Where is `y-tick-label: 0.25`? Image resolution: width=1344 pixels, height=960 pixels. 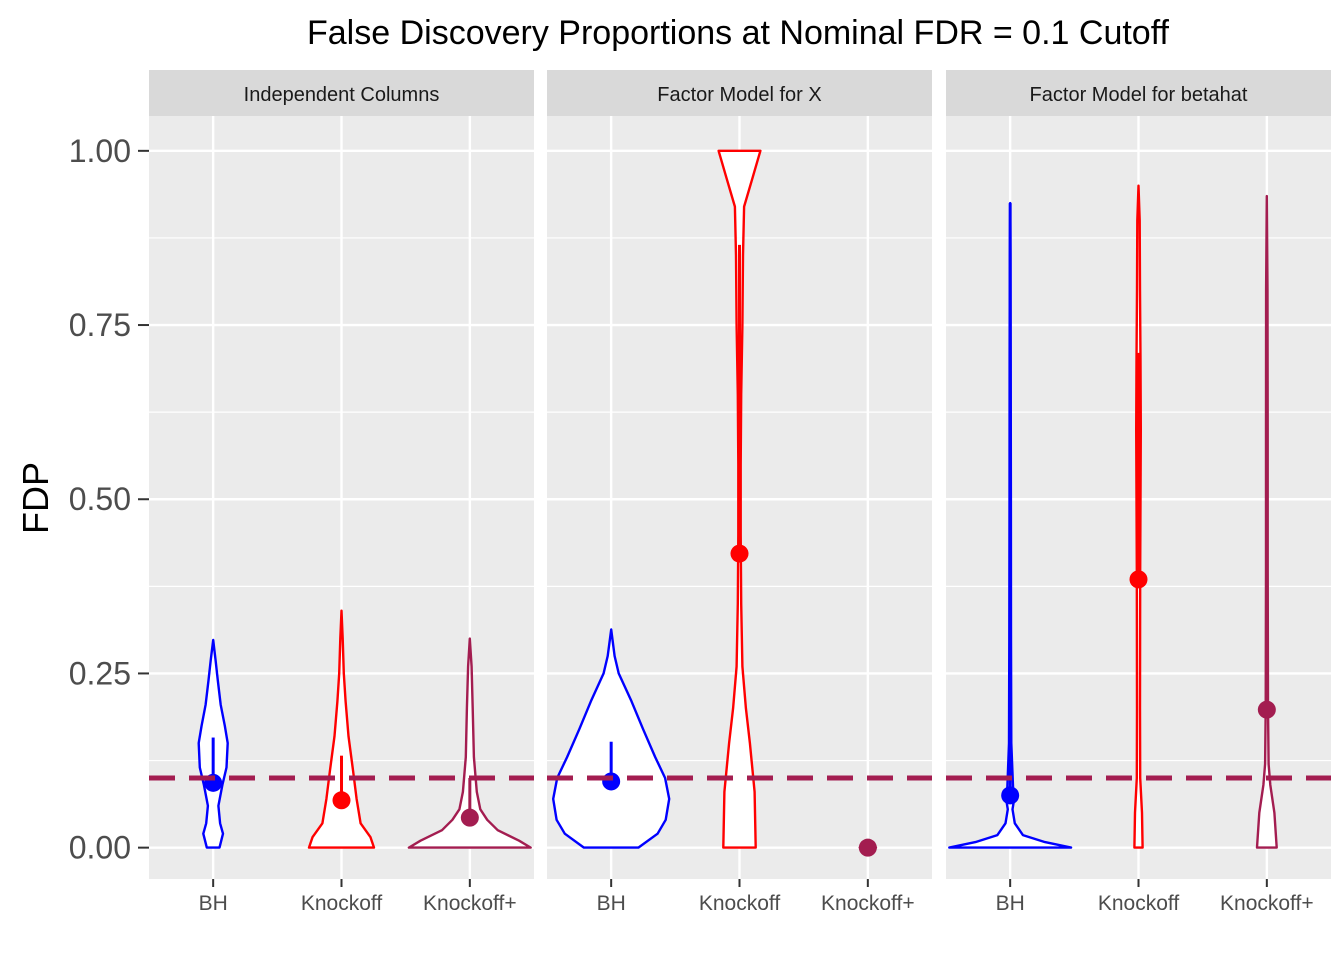 y-tick-label: 0.25 is located at coordinates (100, 673).